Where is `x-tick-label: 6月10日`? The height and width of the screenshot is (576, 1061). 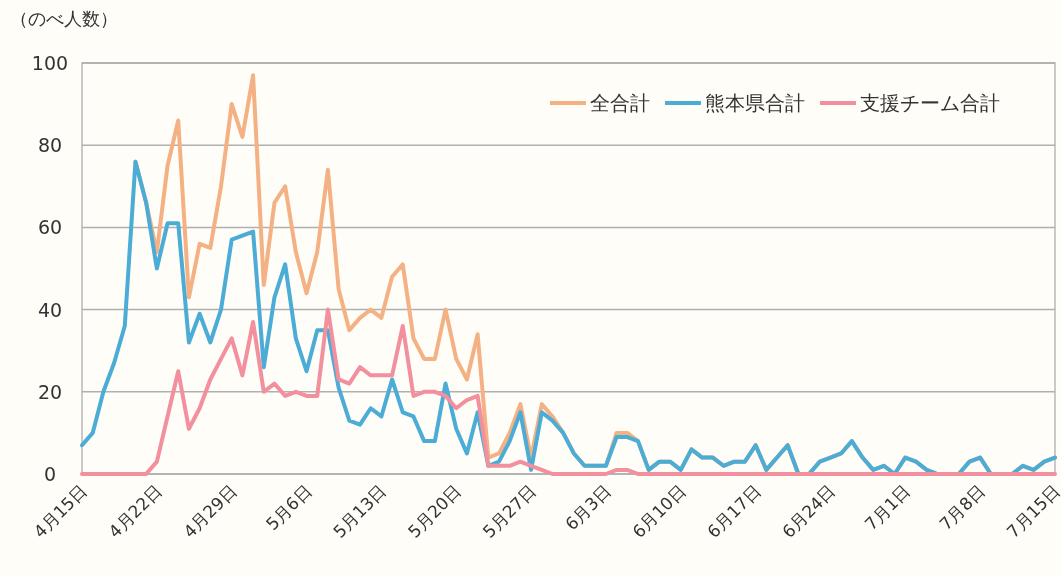
x-tick-label: 6月10日 is located at coordinates (659, 511).